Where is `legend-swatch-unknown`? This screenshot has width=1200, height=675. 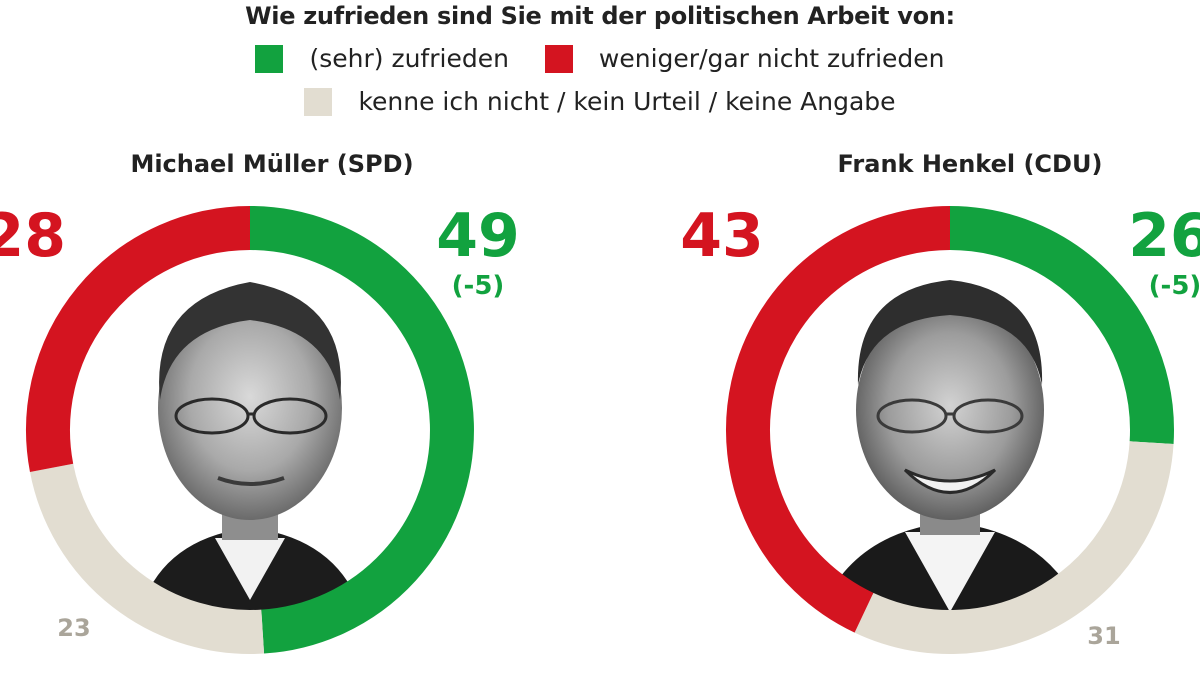 legend-swatch-unknown is located at coordinates (318, 101).